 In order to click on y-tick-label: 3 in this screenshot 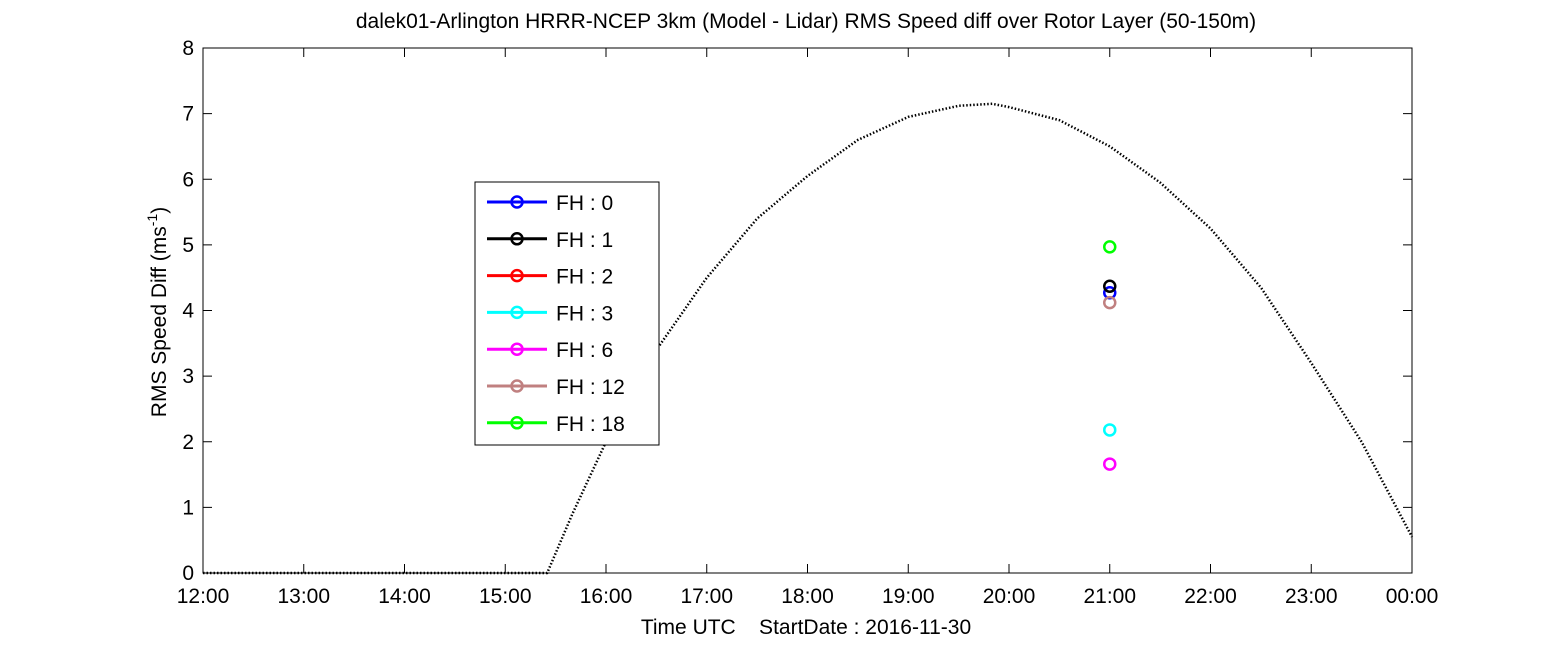, I will do `click(188, 376)`.